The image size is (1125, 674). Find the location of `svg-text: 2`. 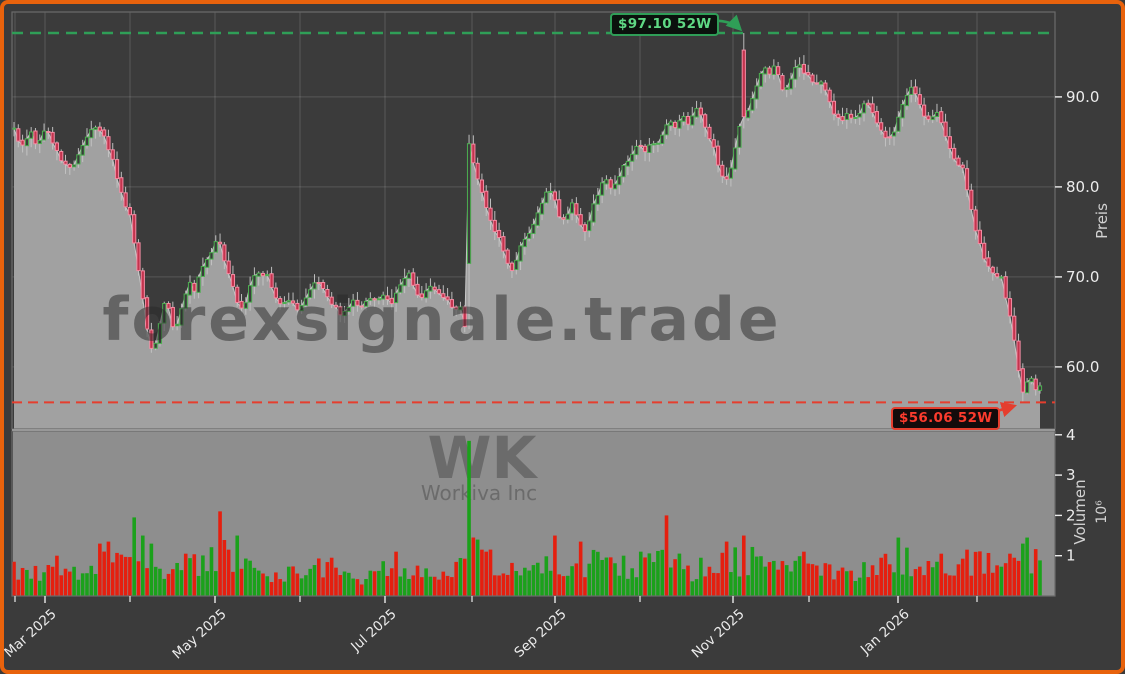

svg-text: 2 is located at coordinates (1071, 515).